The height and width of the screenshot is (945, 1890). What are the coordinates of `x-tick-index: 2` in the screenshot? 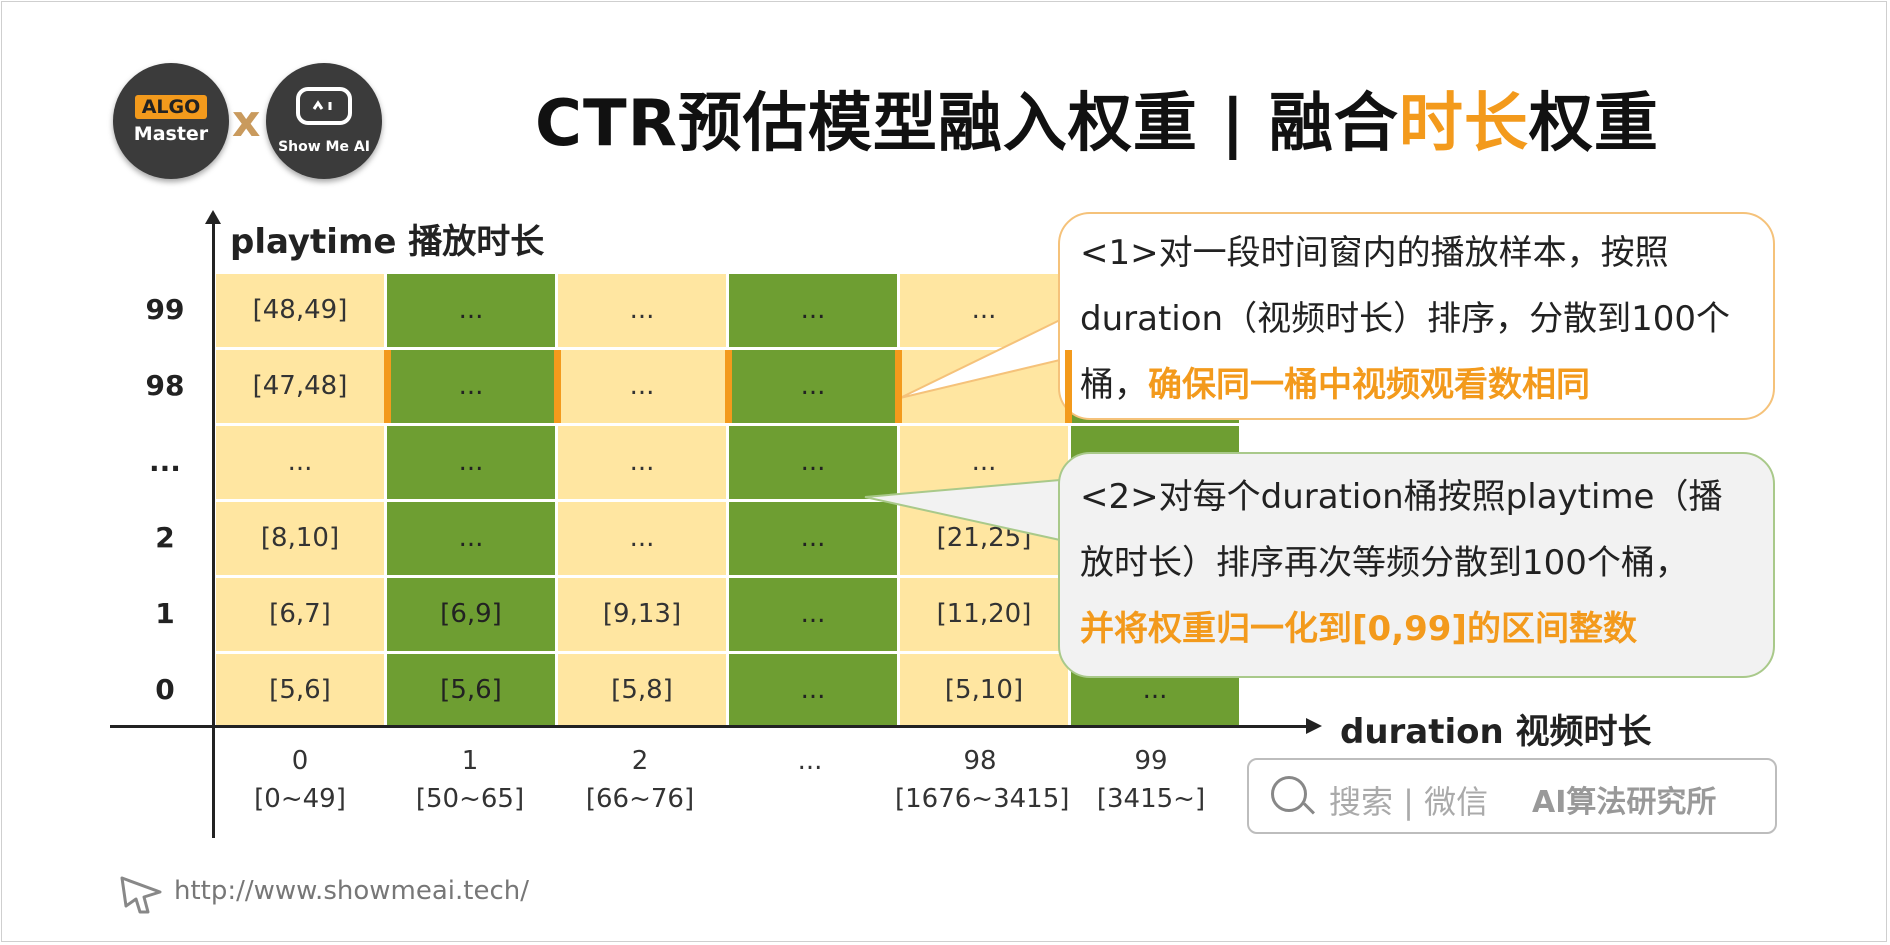 It's located at (640, 761).